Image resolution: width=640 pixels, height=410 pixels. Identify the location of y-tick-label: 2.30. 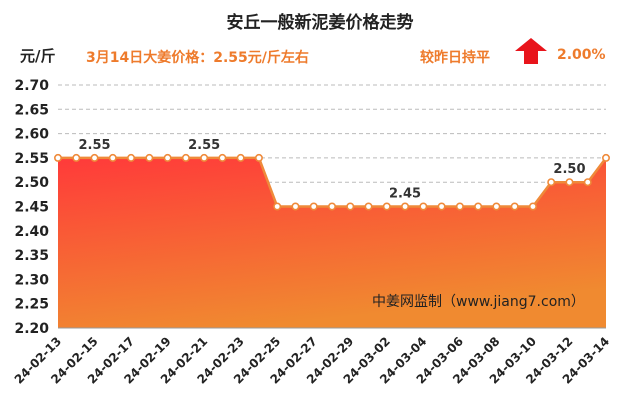
(31, 280).